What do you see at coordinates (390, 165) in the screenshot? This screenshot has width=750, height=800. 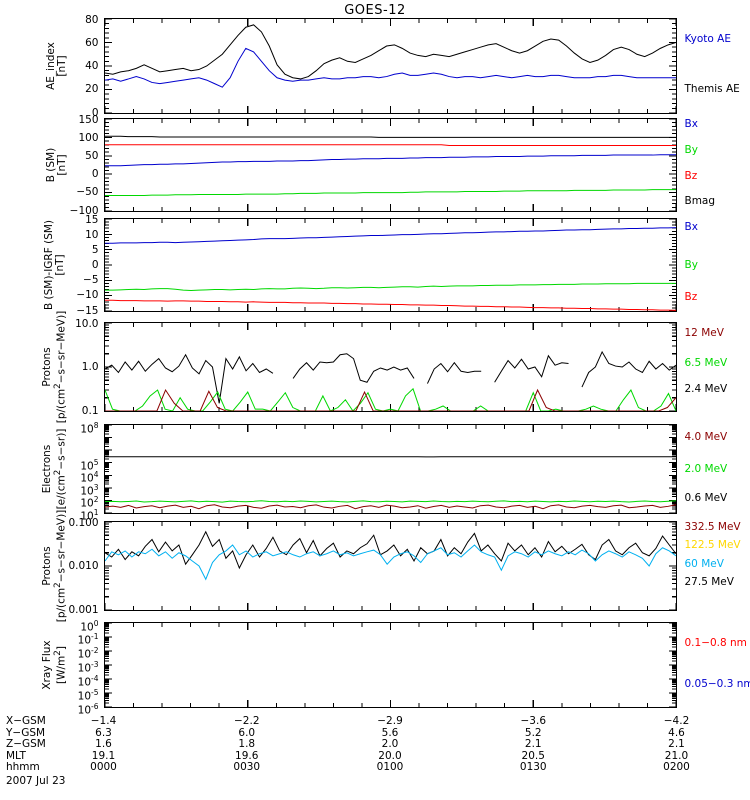 I see `plot-panel-b-sm` at bounding box center [390, 165].